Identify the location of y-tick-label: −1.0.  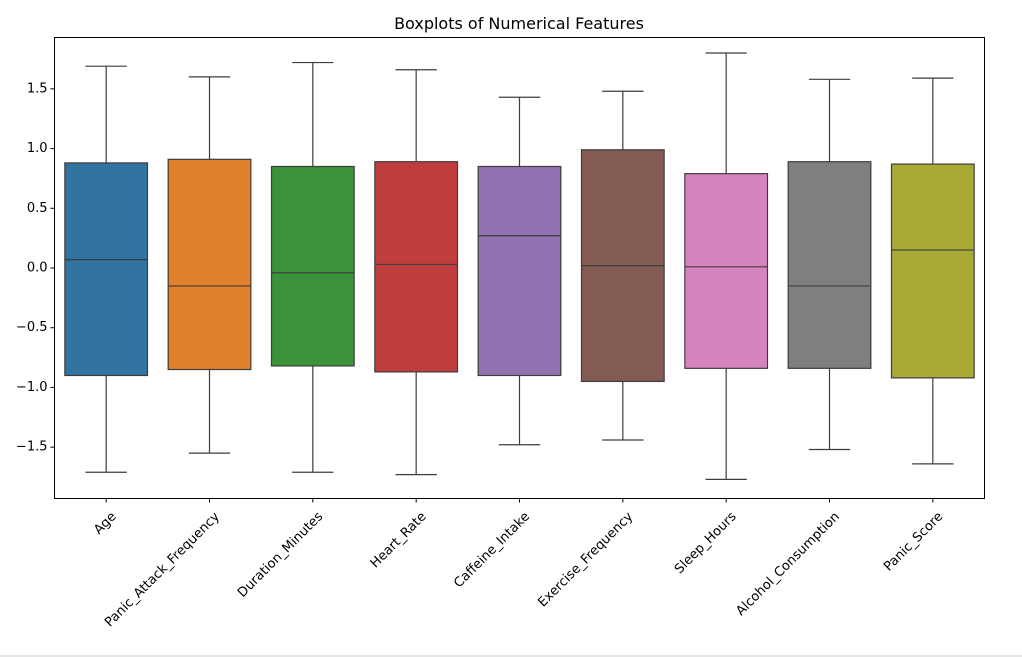
(32, 387).